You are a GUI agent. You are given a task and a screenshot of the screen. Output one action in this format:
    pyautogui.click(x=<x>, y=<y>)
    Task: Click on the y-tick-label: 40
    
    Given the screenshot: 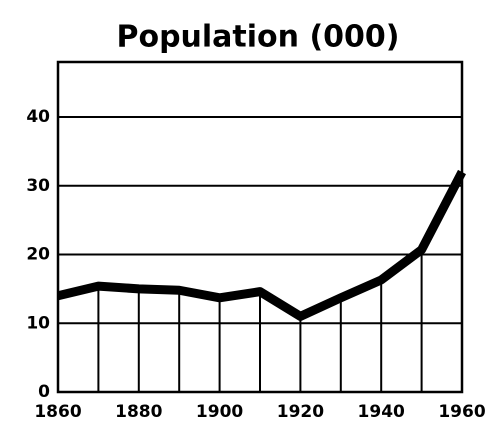 What is the action you would take?
    pyautogui.click(x=38, y=117)
    